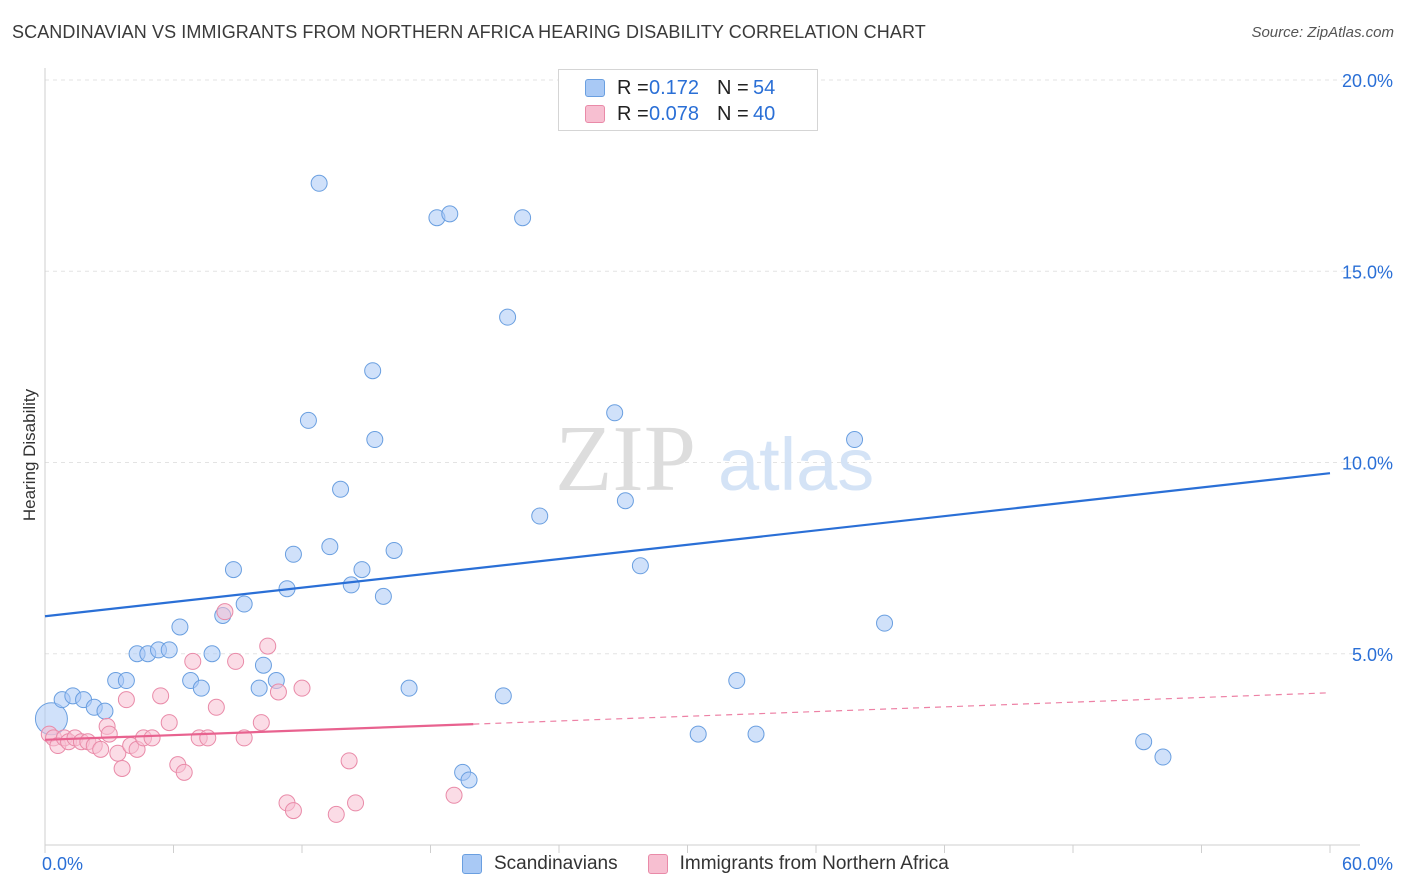  Describe the element at coordinates (29, 455) in the screenshot. I see `y-axis-label: Hearing Disability` at that location.